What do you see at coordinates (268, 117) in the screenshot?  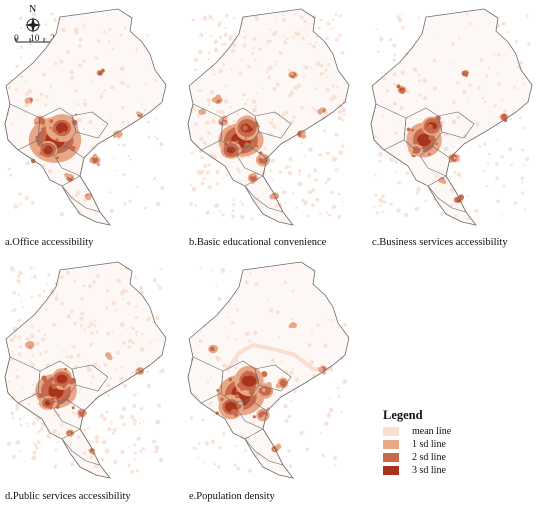 I see `city-boundary` at bounding box center [268, 117].